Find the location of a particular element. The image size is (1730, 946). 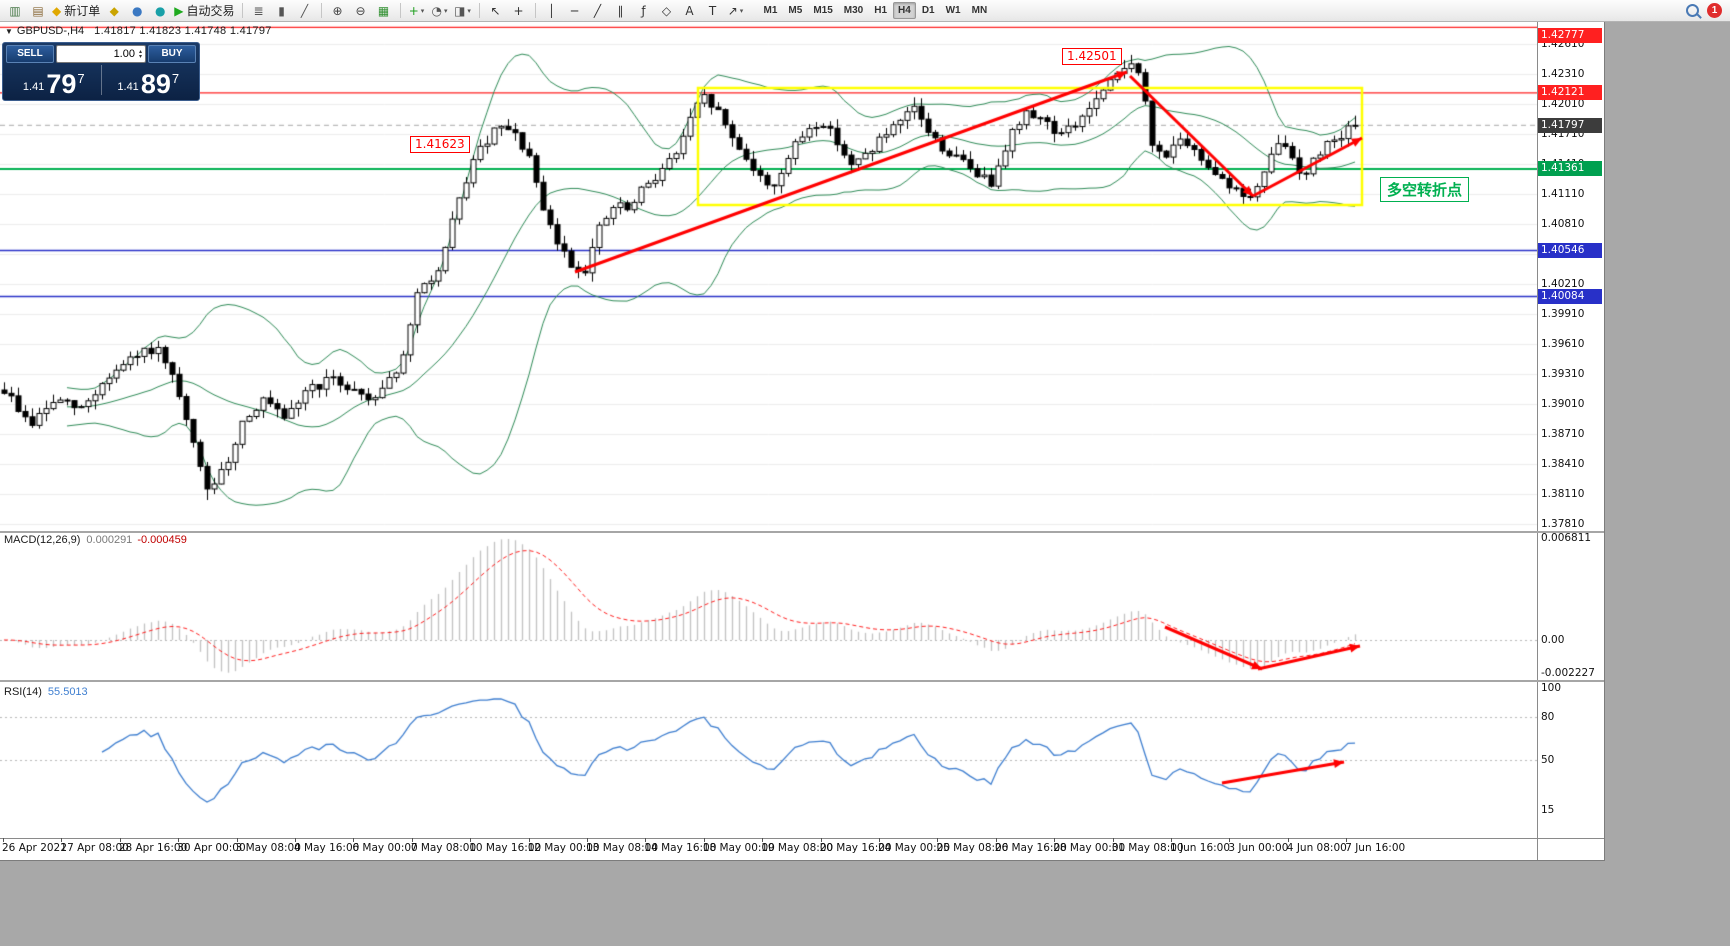

trendline-button: ╱ is located at coordinates (598, 11).